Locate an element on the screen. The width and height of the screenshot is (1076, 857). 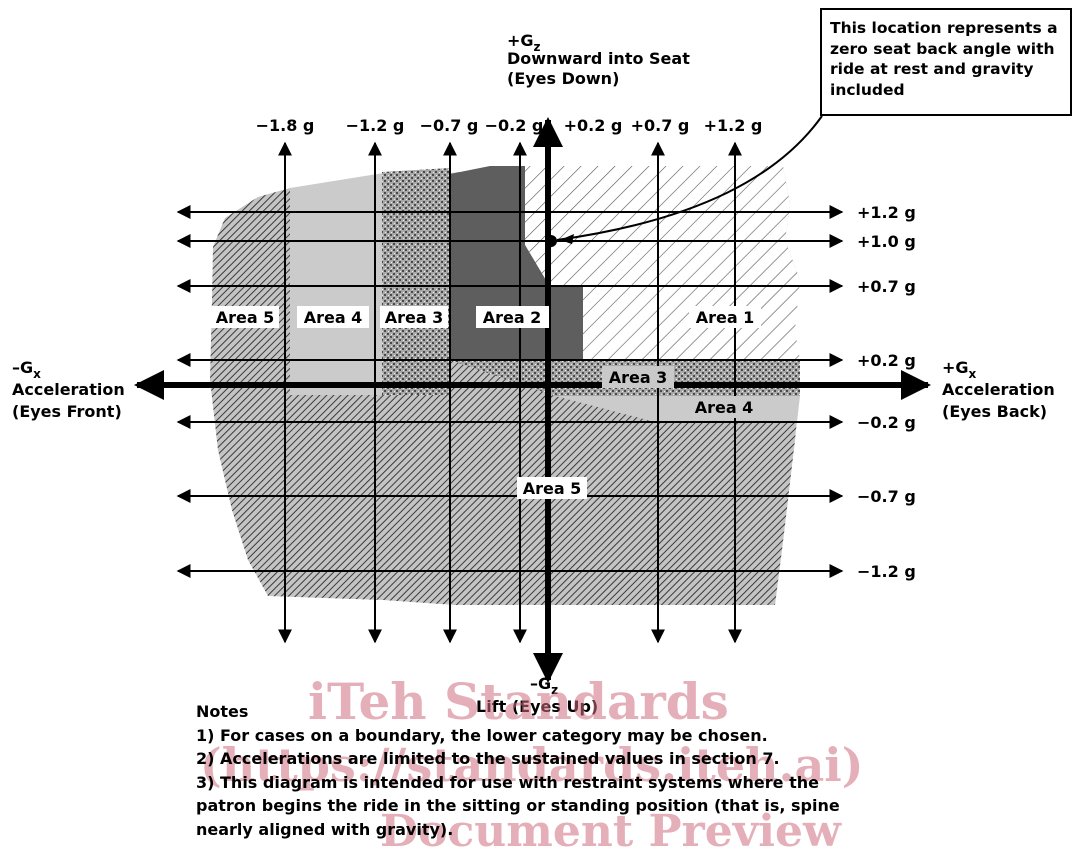
area-label-5-left: Area 5 is located at coordinates (245, 317).